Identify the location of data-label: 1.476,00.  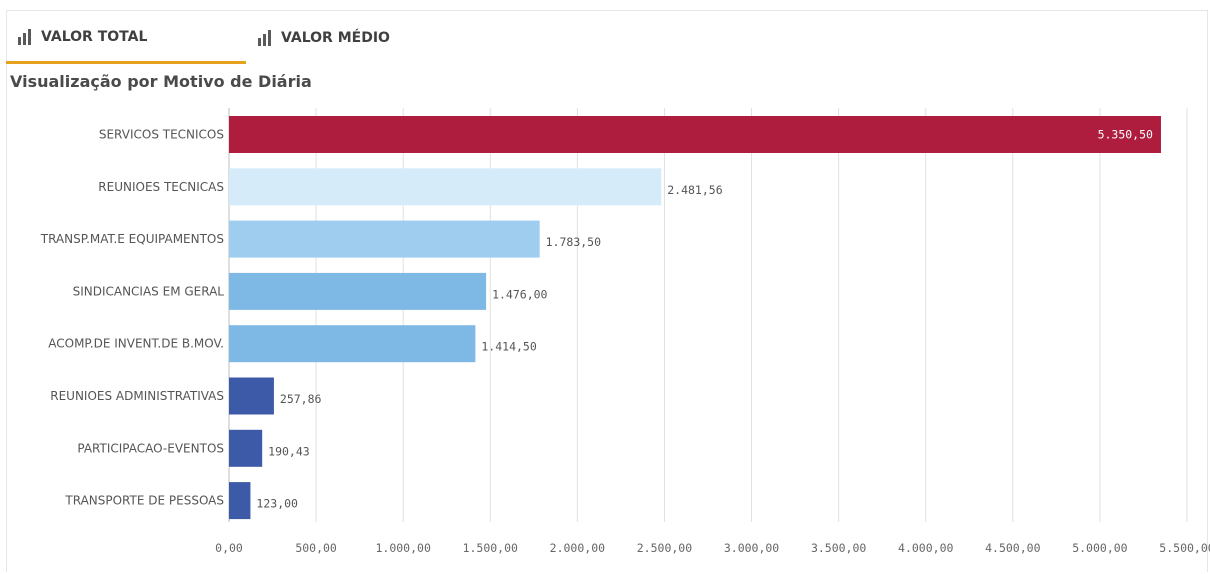
(519, 294).